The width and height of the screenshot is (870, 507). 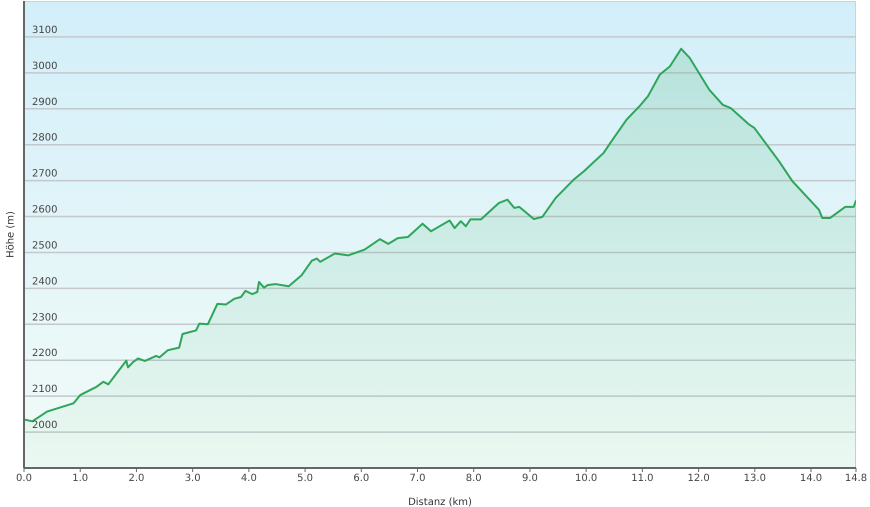 I want to click on x-tick-label: 10.0, so click(x=586, y=478).